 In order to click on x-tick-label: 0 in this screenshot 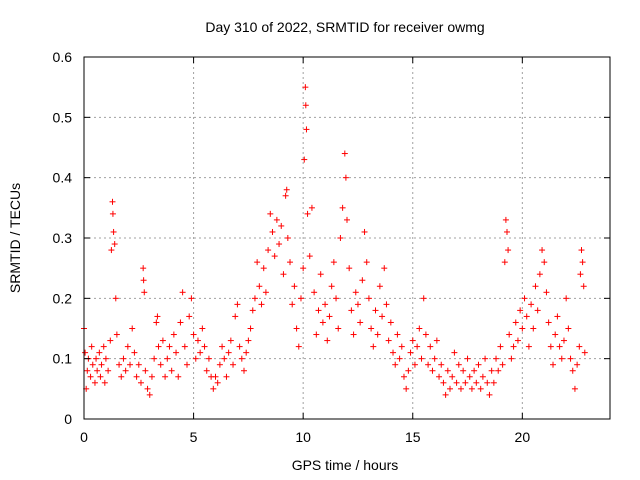, I will do `click(84, 437)`.